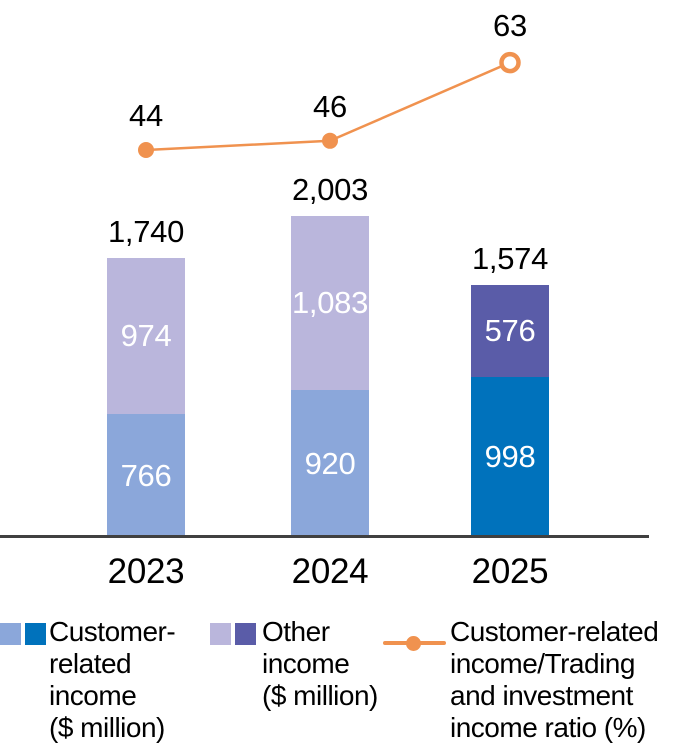 This screenshot has height=746, width=676. I want to click on label-2024-total: 2,003, so click(330, 189).